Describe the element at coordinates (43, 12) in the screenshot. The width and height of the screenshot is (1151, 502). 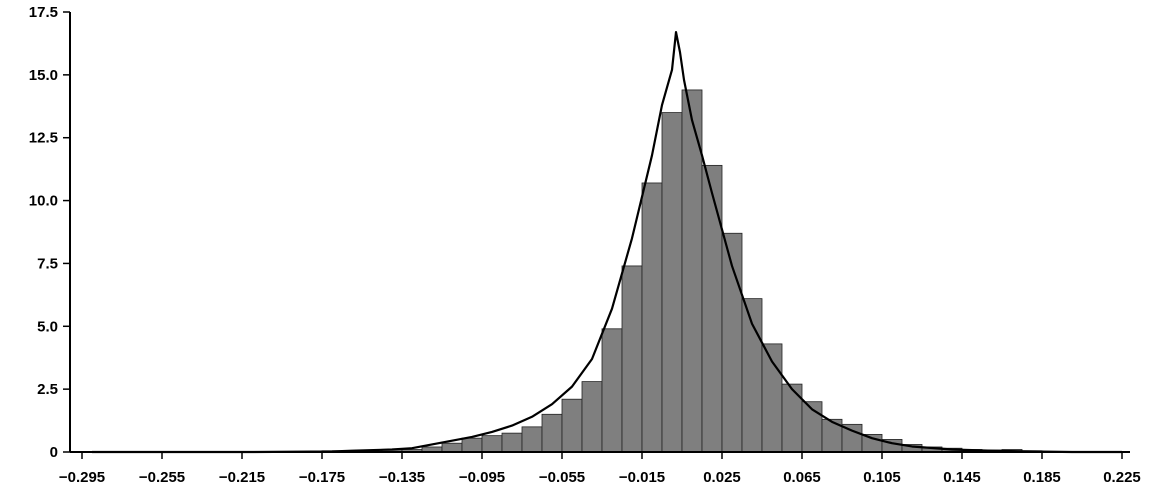
I see `y-tick-label: 17.5` at that location.